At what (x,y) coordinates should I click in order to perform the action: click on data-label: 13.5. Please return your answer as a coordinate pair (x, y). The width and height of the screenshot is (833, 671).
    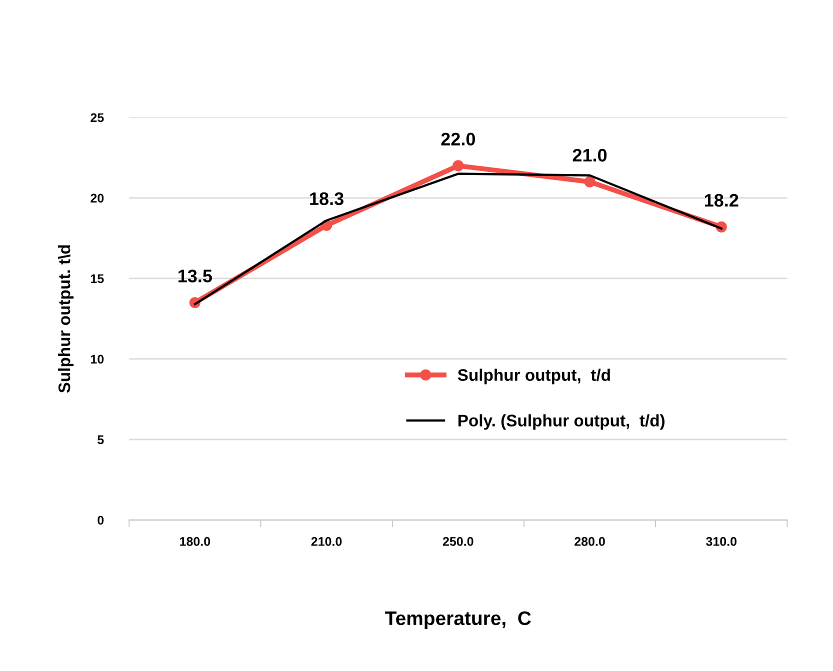
    Looking at the image, I should click on (195, 276).